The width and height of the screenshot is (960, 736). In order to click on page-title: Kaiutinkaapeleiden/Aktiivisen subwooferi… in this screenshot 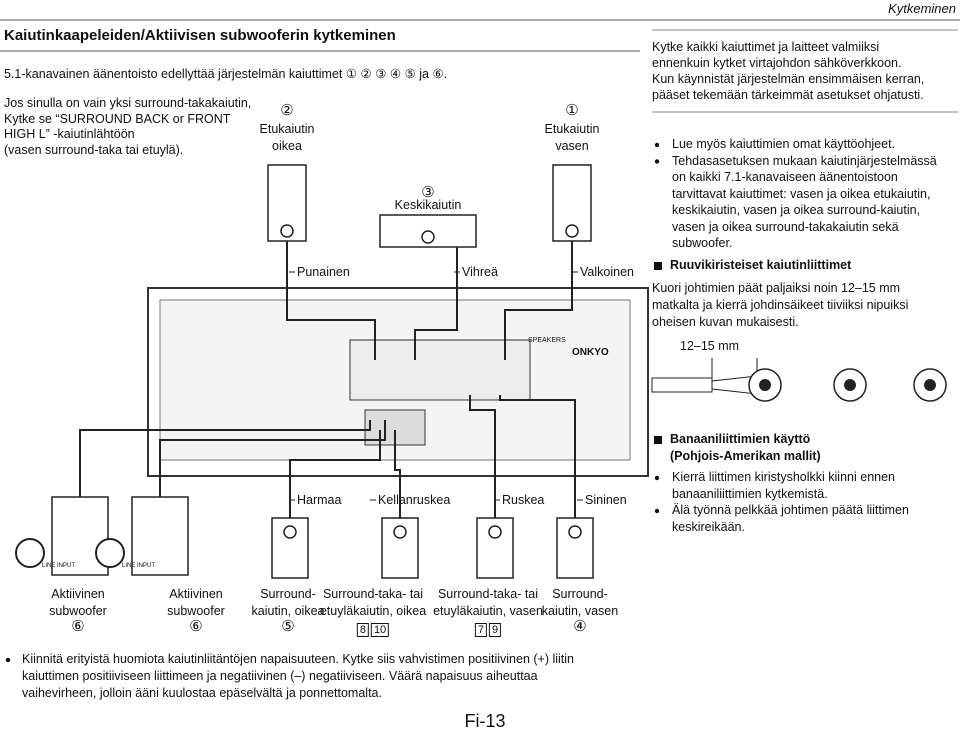, I will do `click(200, 35)`.